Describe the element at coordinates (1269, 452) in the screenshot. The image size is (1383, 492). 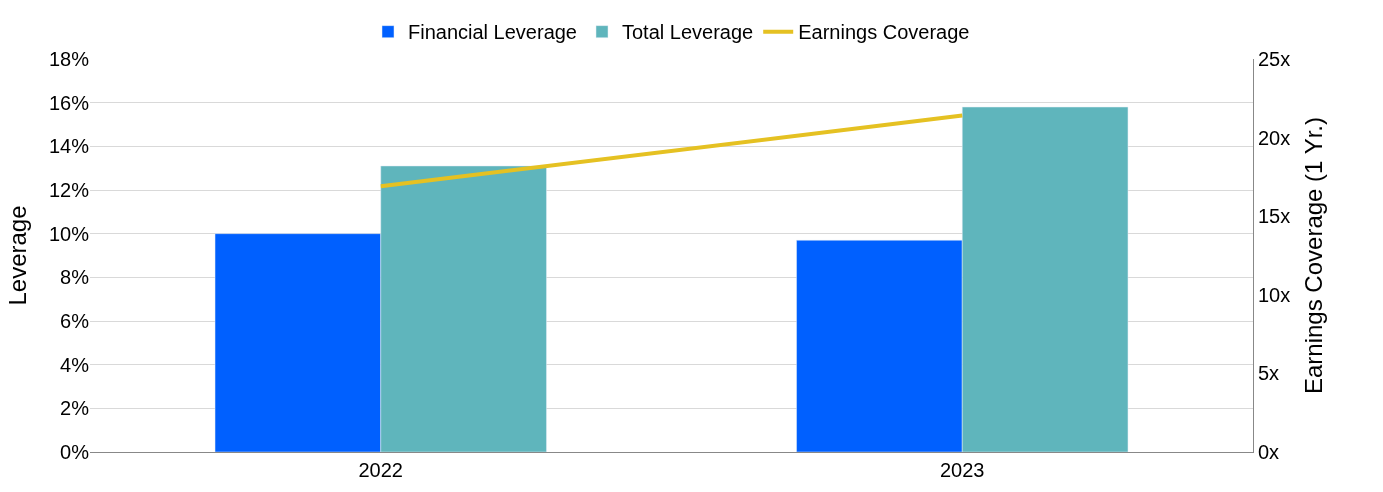
I see `y2-tick-label: 0x` at that location.